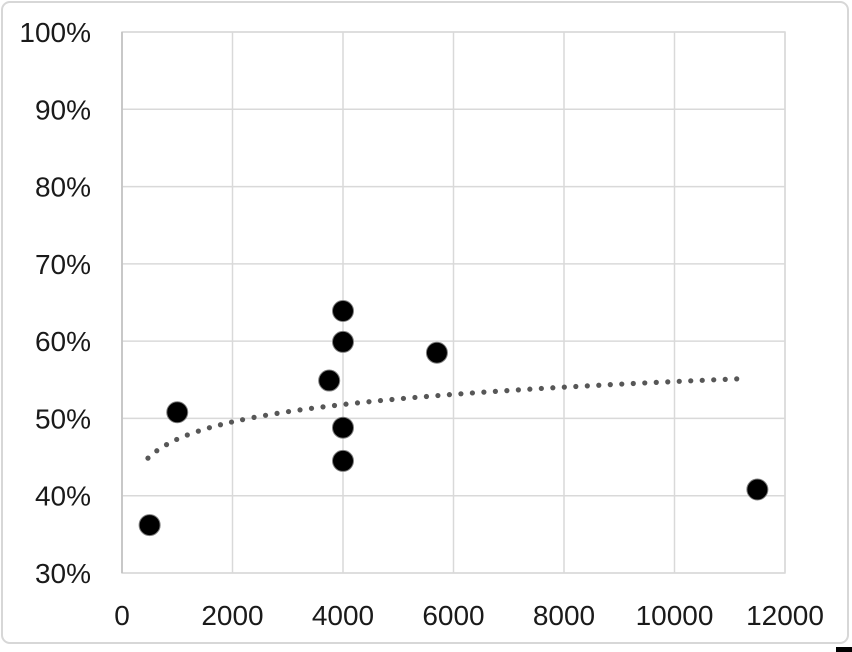 Image resolution: width=852 pixels, height=652 pixels. Describe the element at coordinates (63, 264) in the screenshot. I see `y-axis-tick-label: 70%` at that location.